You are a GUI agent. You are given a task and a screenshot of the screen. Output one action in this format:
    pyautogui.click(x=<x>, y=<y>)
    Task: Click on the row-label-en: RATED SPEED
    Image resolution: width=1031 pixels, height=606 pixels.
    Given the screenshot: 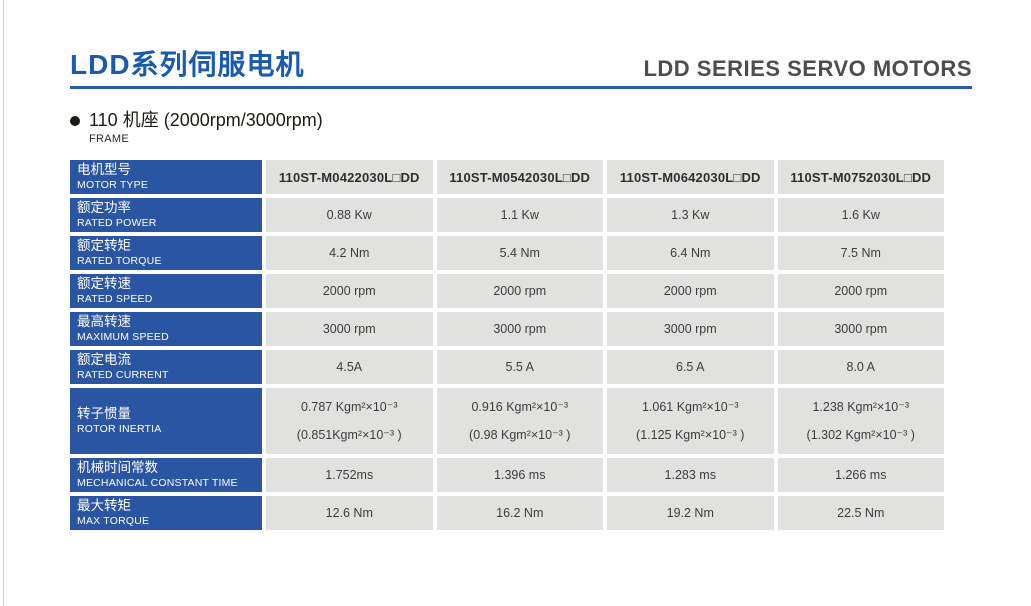 What is the action you would take?
    pyautogui.click(x=115, y=299)
    